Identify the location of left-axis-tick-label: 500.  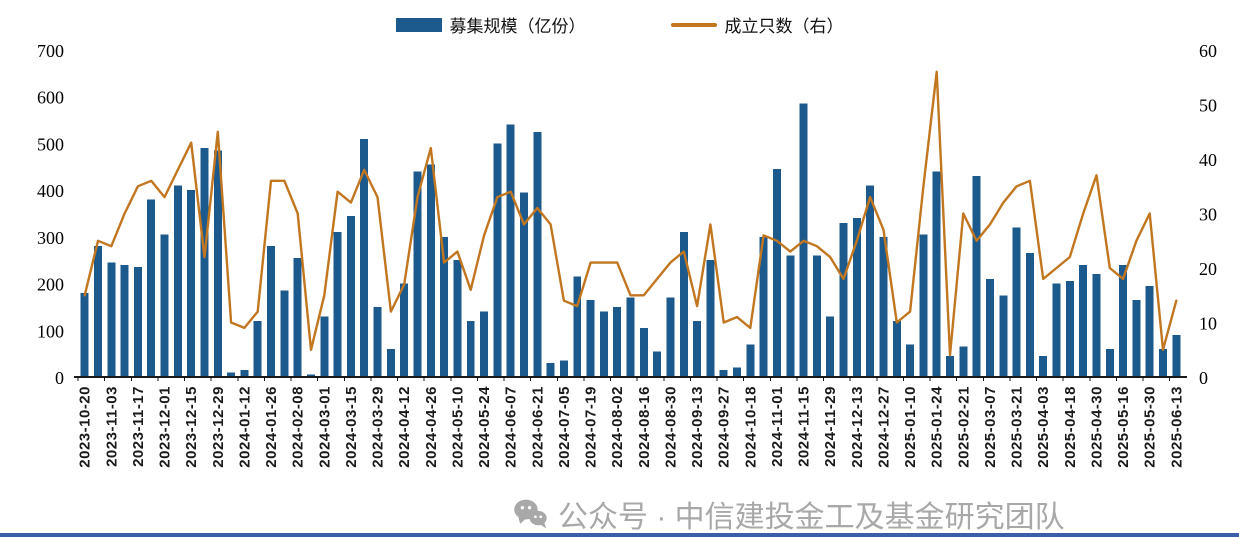
(50, 144).